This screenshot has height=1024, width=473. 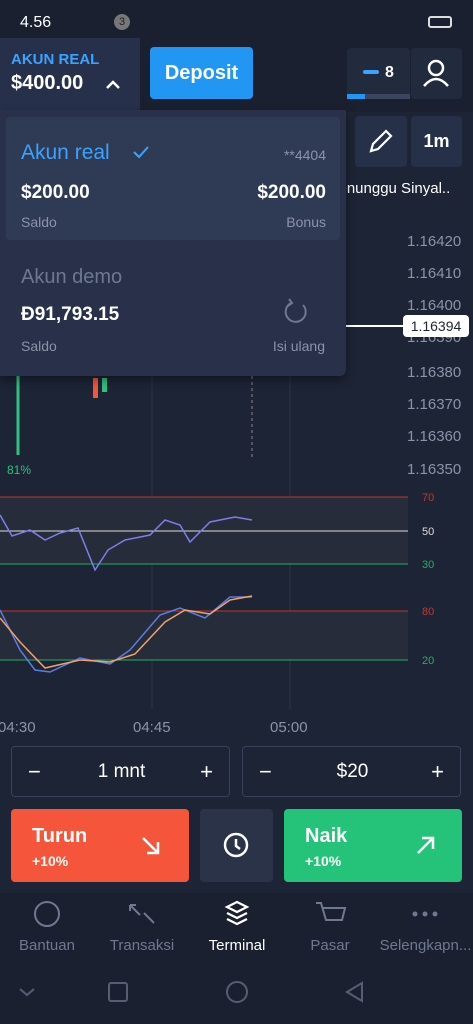 What do you see at coordinates (100, 845) in the screenshot?
I see `down-button: Turun +10%` at bounding box center [100, 845].